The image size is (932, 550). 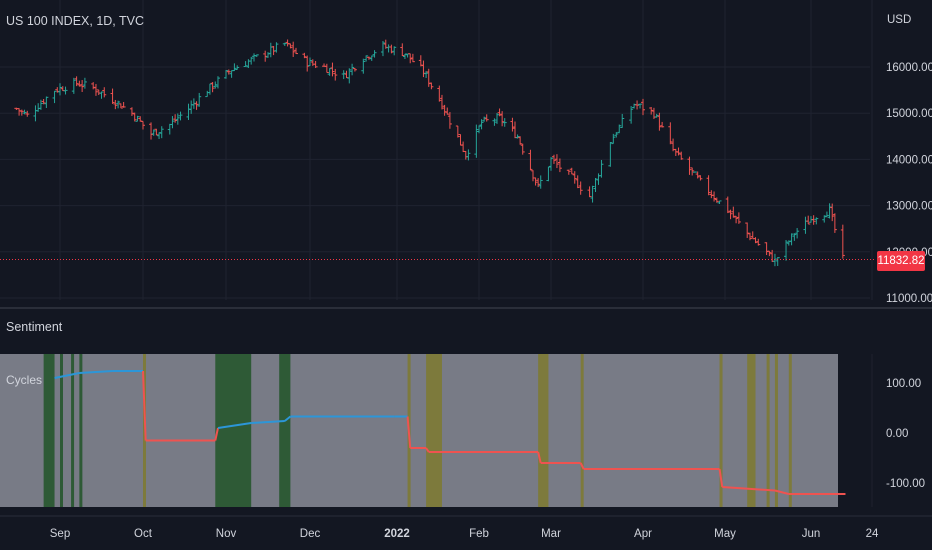 What do you see at coordinates (897, 434) in the screenshot?
I see `sentiment-tick-label: 0.00` at bounding box center [897, 434].